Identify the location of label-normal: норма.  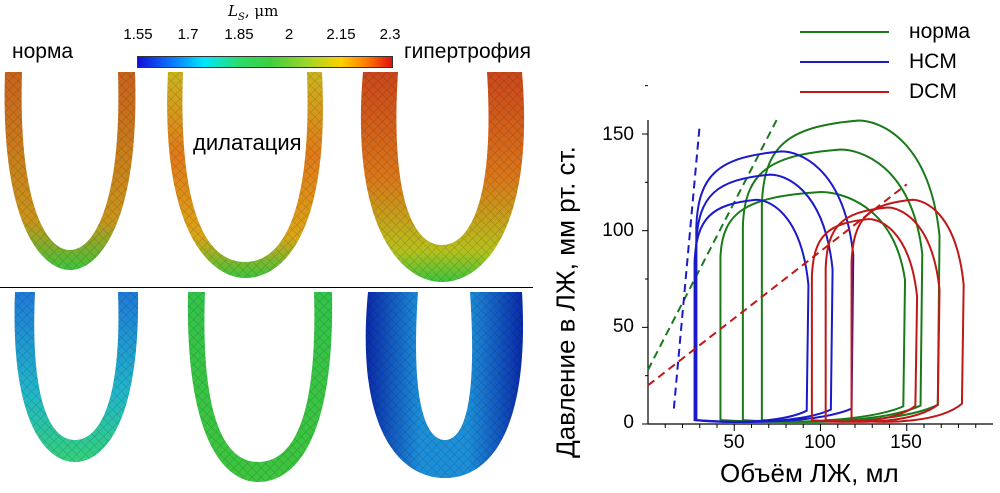
(43, 51).